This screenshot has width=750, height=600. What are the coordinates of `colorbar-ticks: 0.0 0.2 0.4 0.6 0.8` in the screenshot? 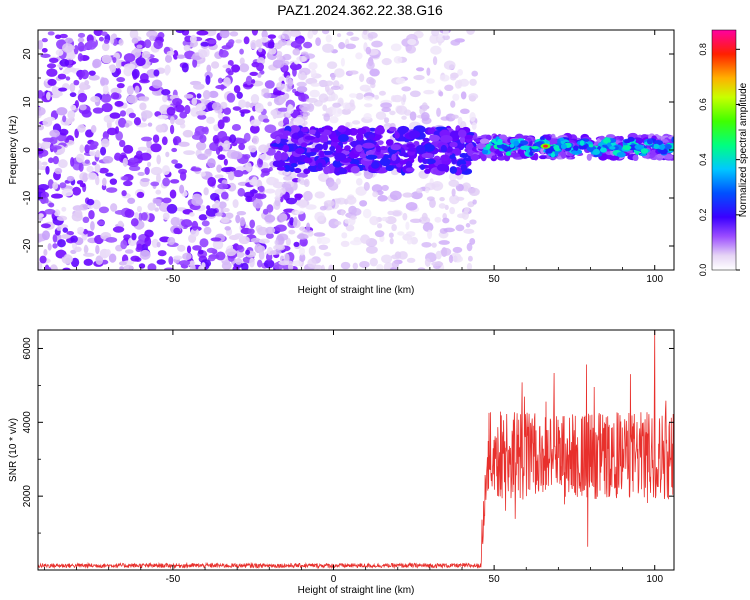 It's located at (719, 159).